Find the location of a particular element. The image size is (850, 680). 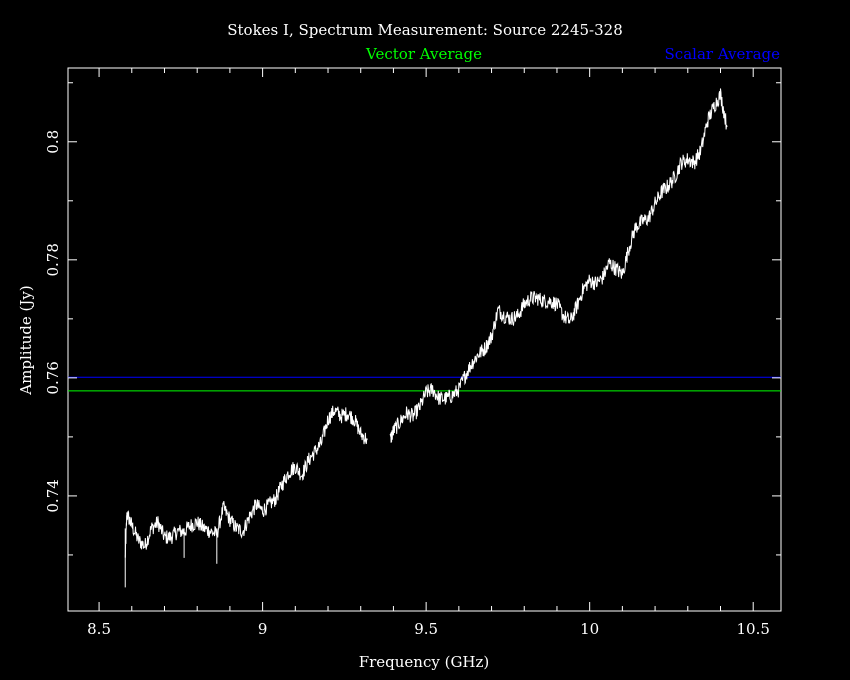

legend-vector-average: Vector Average is located at coordinates (423, 54).